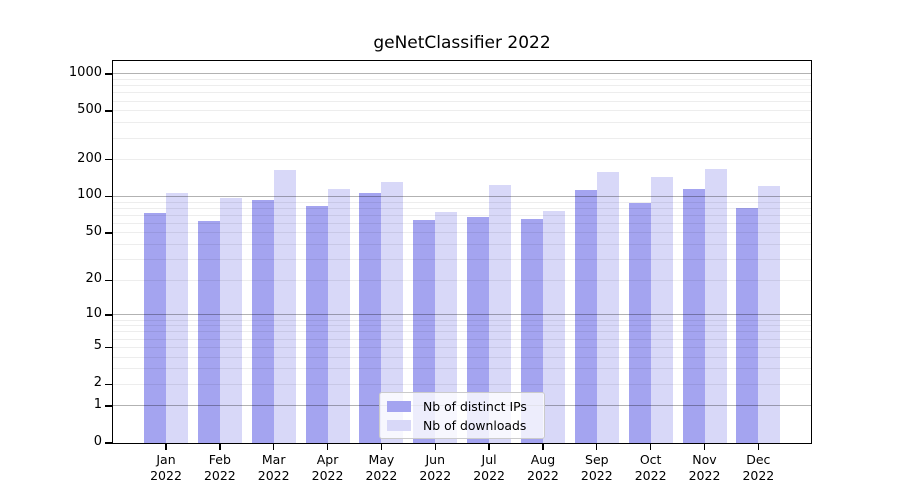 The image size is (900, 500). I want to click on y-tick-label-1: 1, so click(97, 404).